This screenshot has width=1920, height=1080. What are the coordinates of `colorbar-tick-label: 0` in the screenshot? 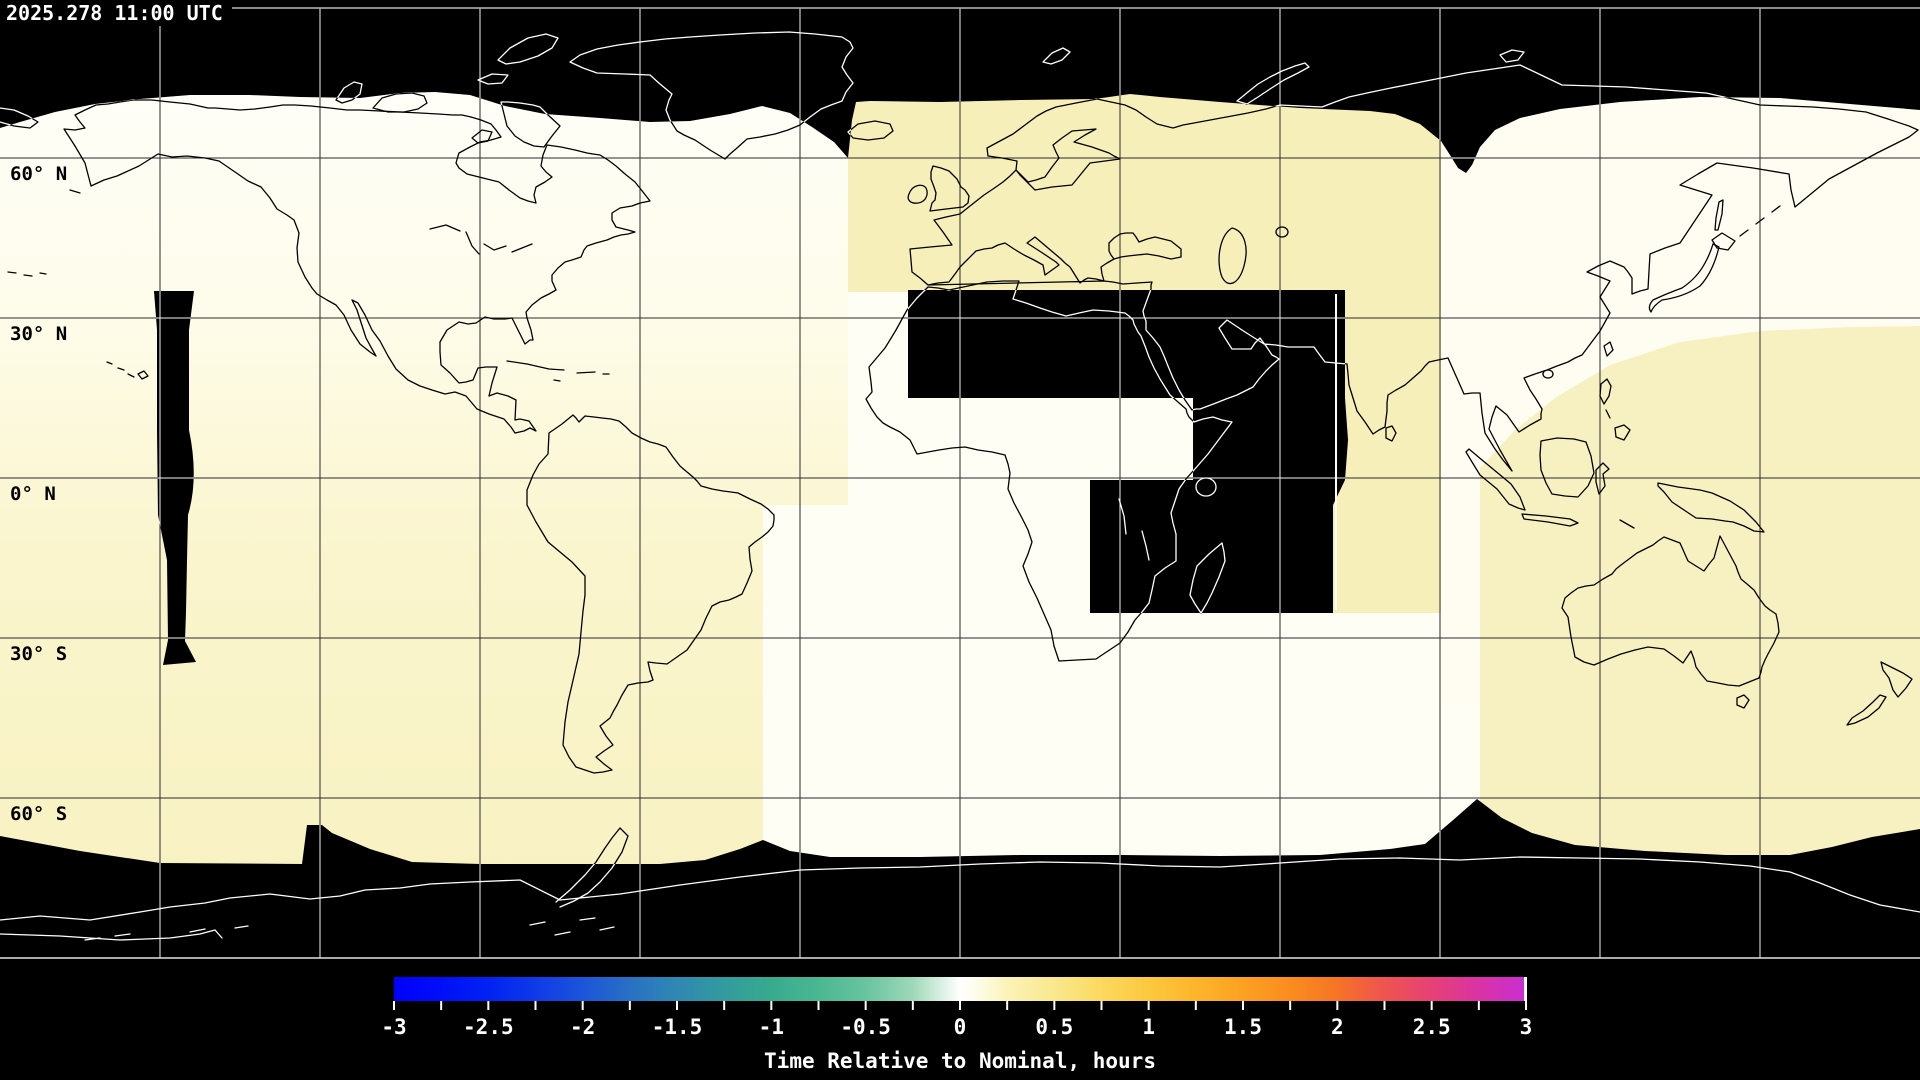 It's located at (960, 1027).